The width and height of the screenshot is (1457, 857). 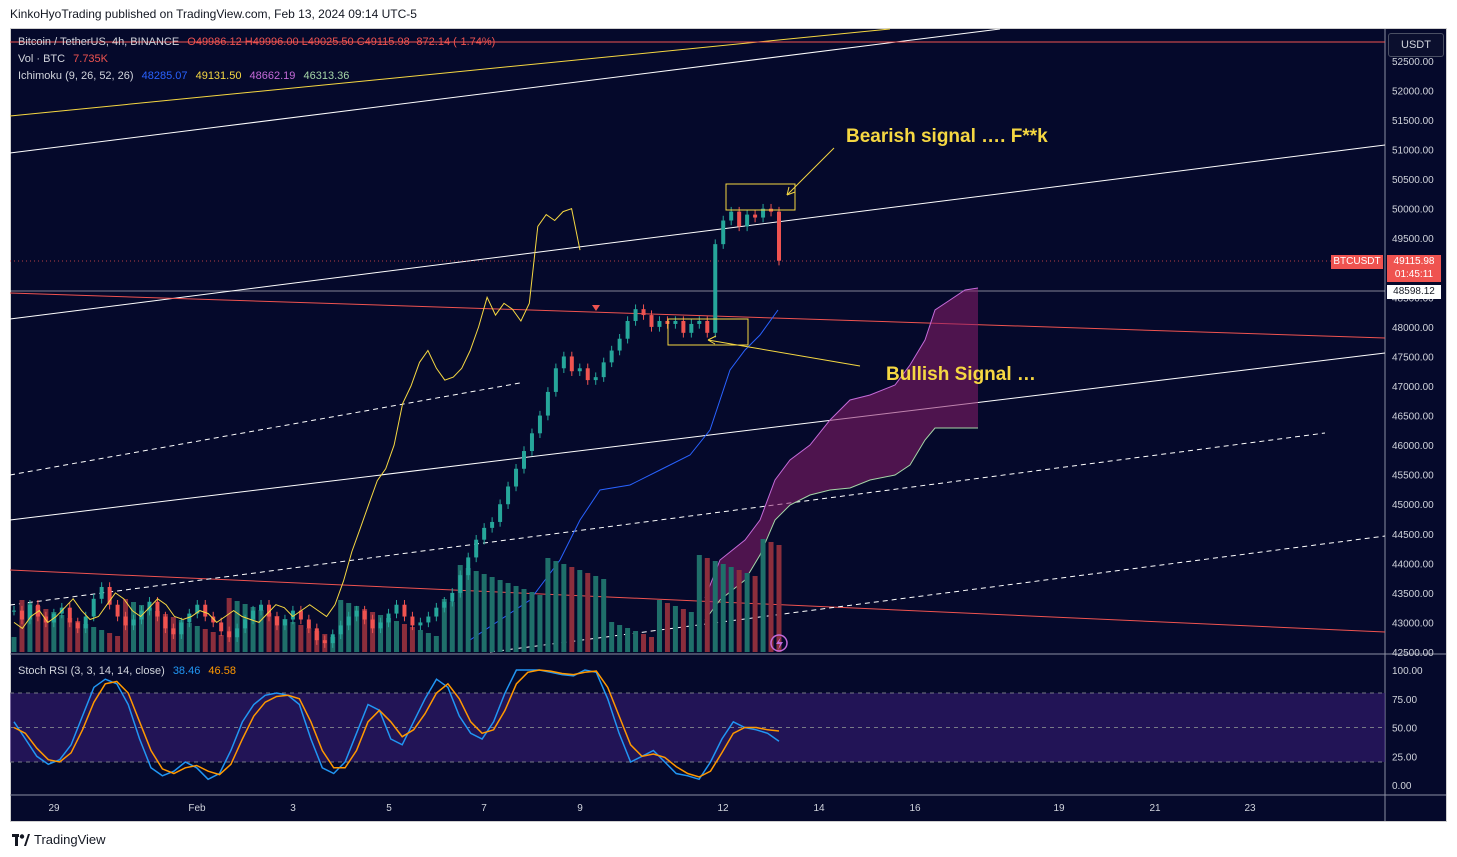 I want to click on legend-vol-value: 7.735K, so click(x=91, y=59).